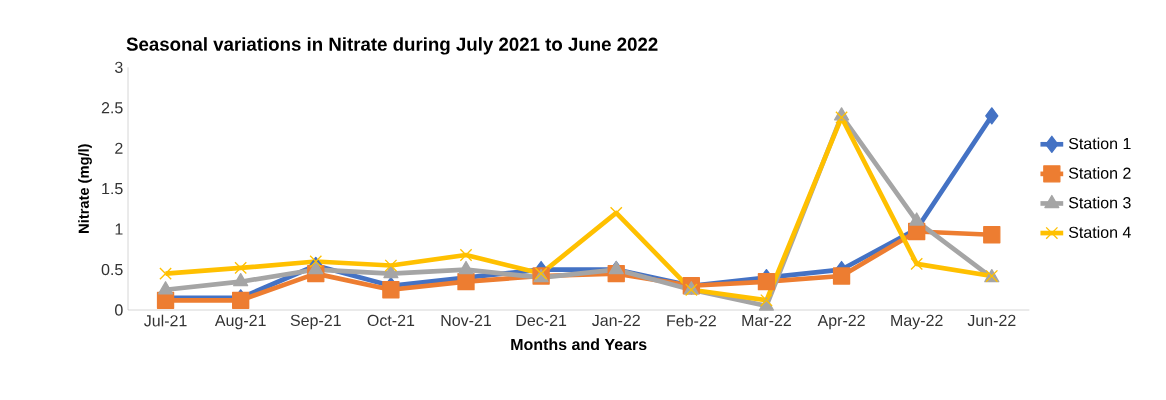 The width and height of the screenshot is (1166, 400). I want to click on y-tick-label: 1.5, so click(112, 189).